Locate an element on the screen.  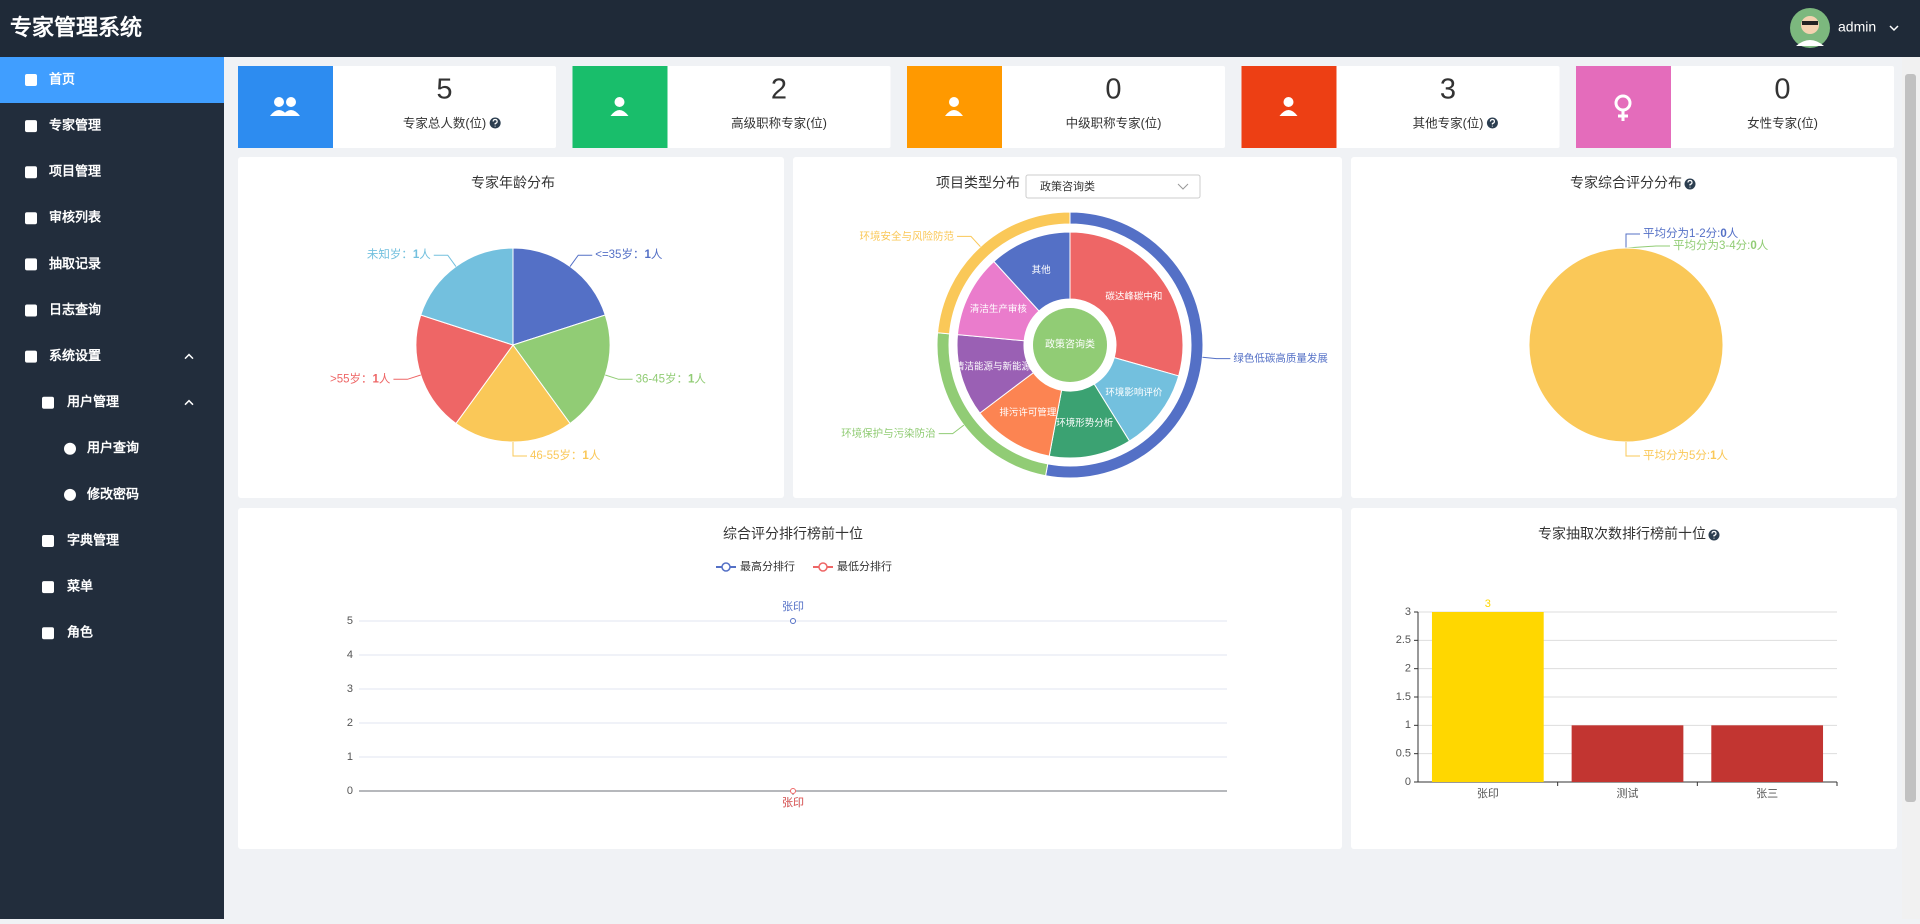
label-part: >55岁 is located at coordinates (345, 378).